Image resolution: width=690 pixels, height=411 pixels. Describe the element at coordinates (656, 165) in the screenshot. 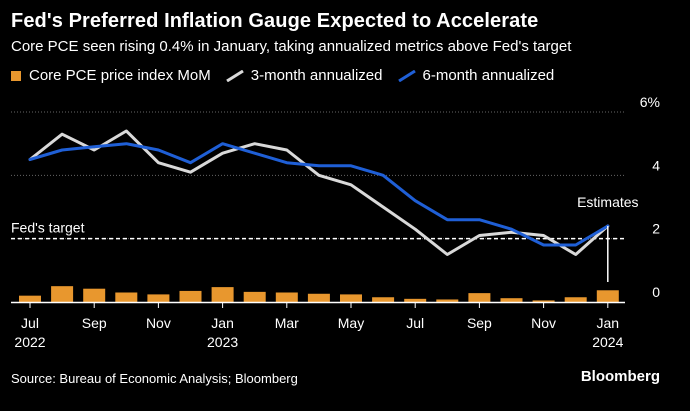

I see `y-tick-label: 4` at that location.